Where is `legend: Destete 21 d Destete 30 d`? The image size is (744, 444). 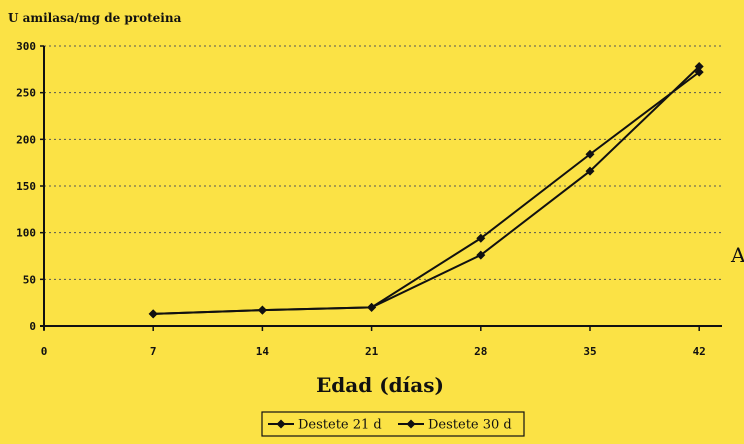
legend: Destete 21 d Destete 30 d is located at coordinates (393, 424).